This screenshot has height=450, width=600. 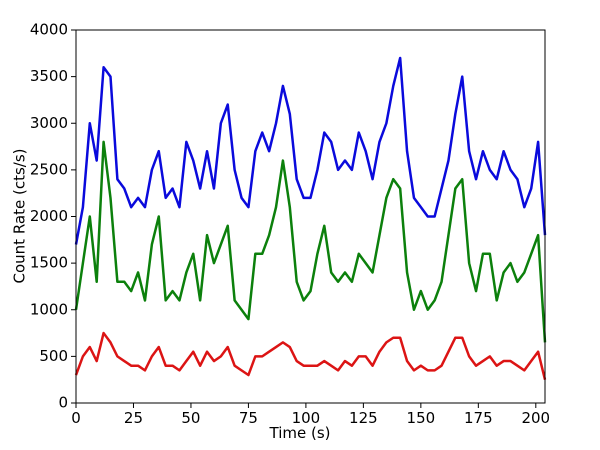 I want to click on y-tick-label: 1500, so click(x=49, y=263).